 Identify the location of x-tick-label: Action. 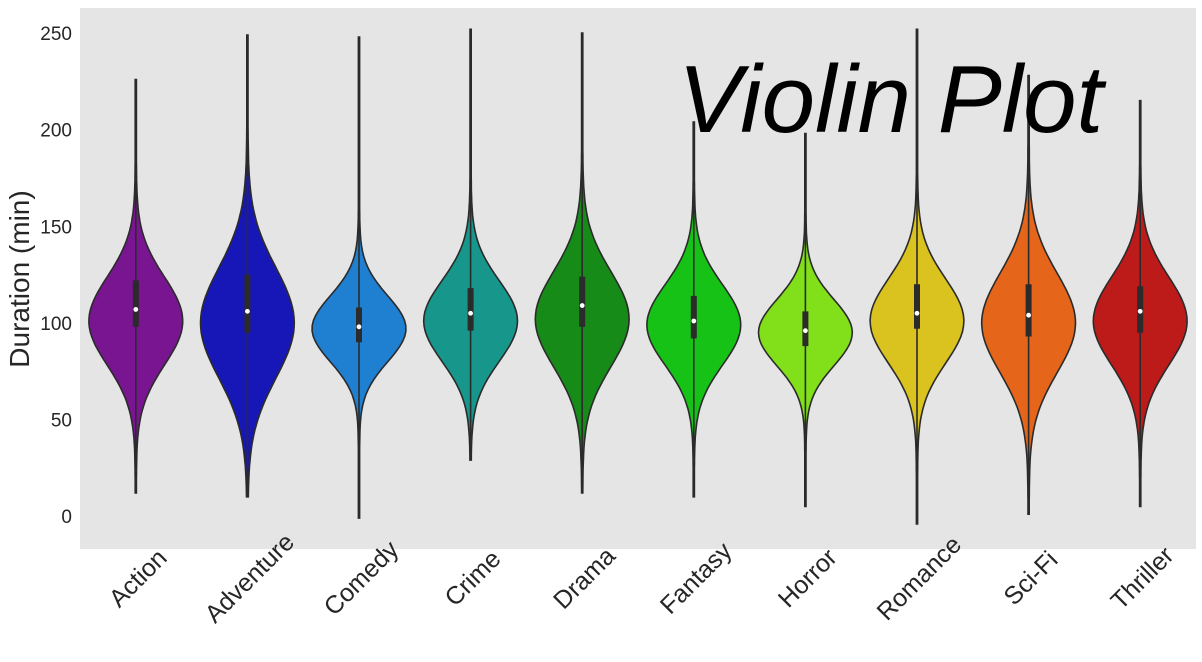
(138, 578).